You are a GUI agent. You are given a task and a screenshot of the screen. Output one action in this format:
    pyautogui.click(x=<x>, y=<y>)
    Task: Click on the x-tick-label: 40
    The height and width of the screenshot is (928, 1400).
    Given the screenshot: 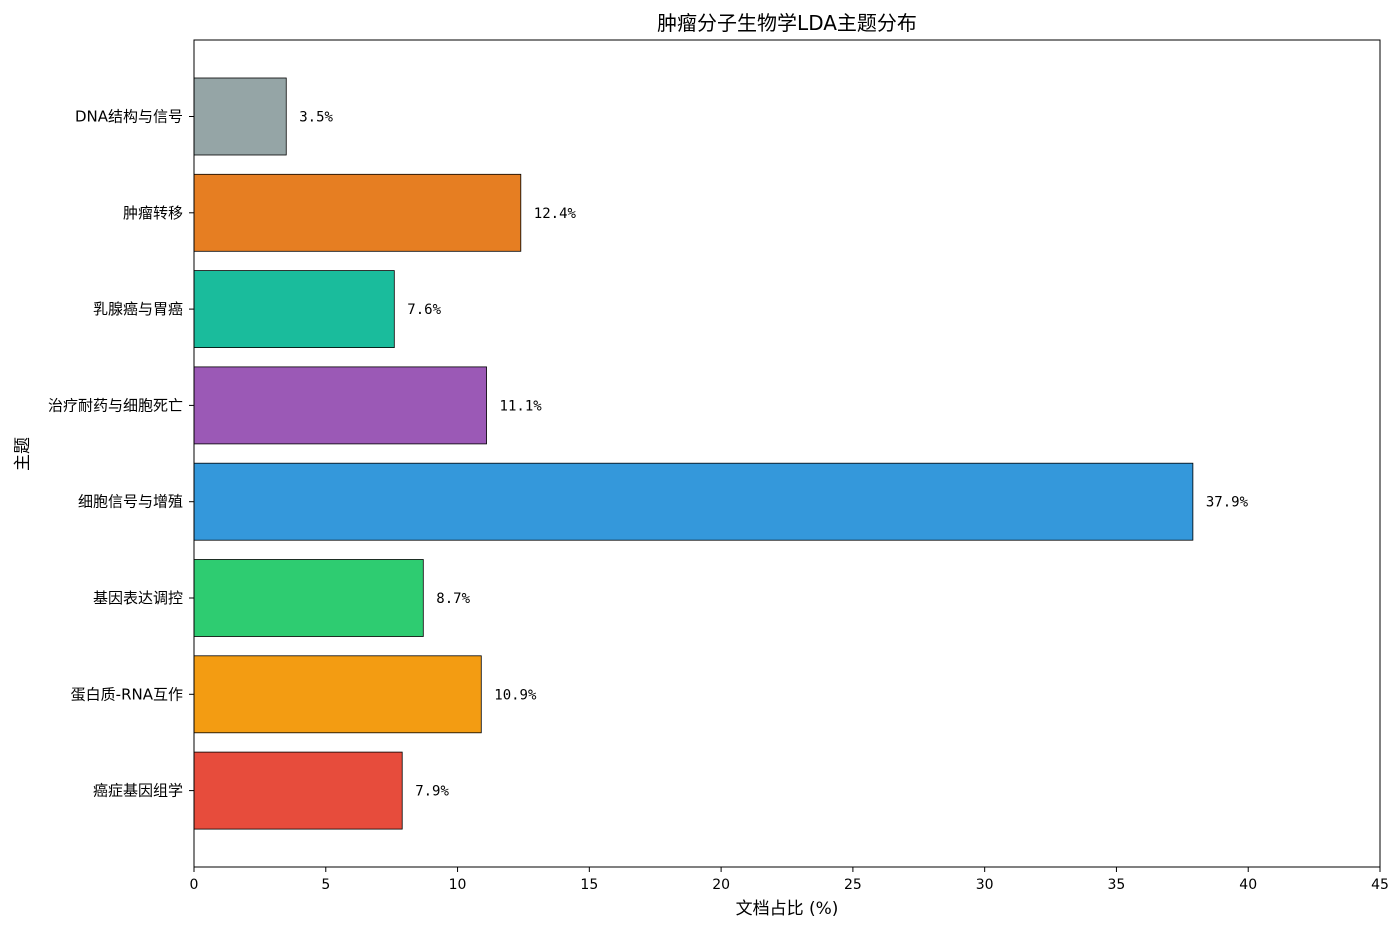 What is the action you would take?
    pyautogui.click(x=1248, y=885)
    